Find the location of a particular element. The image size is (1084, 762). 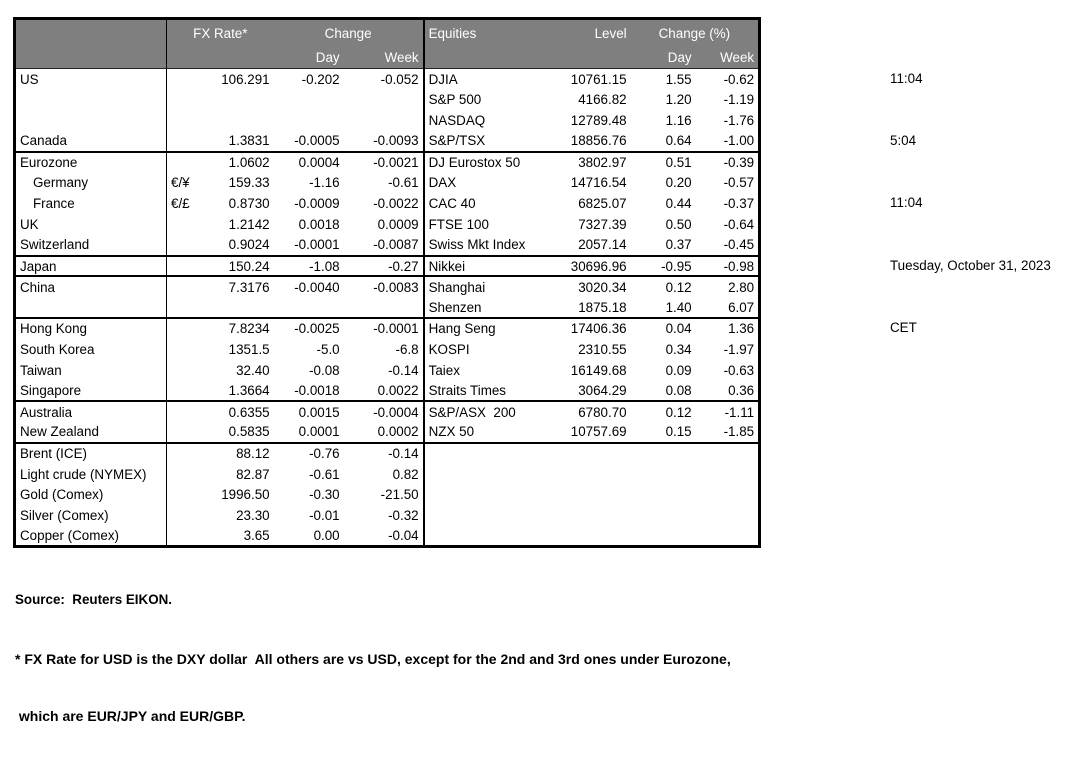

fx-change-header: Change is located at coordinates (348, 33).